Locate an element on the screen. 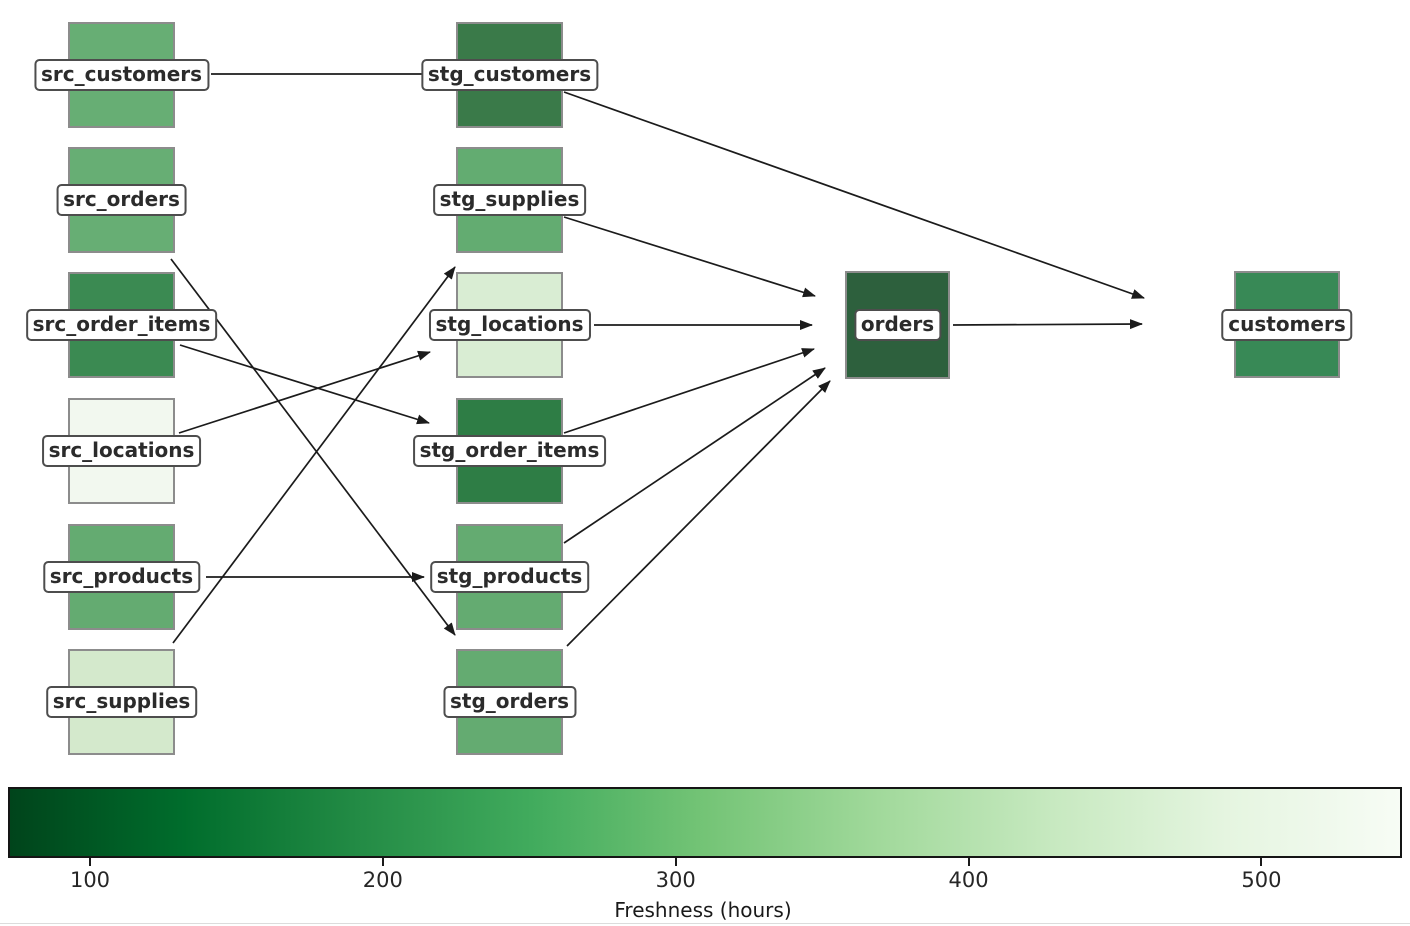 Image resolution: width=1410 pixels, height=926 pixels. node-label-stg_supplies: stg_supplies is located at coordinates (509, 200).